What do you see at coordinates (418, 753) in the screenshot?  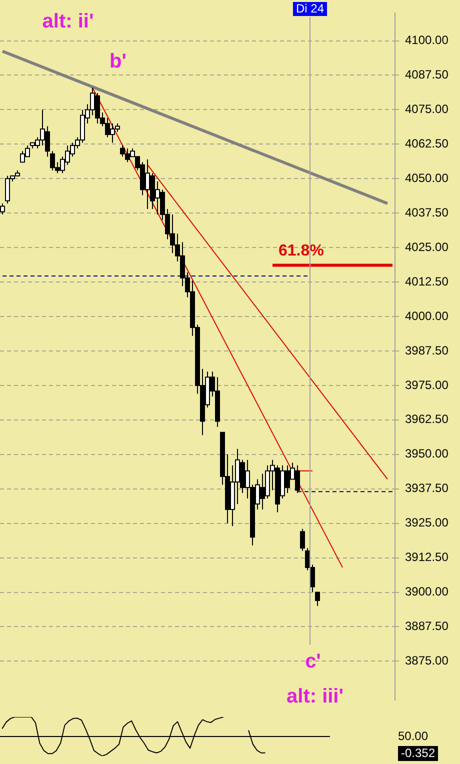 I see `text: -0.352` at bounding box center [418, 753].